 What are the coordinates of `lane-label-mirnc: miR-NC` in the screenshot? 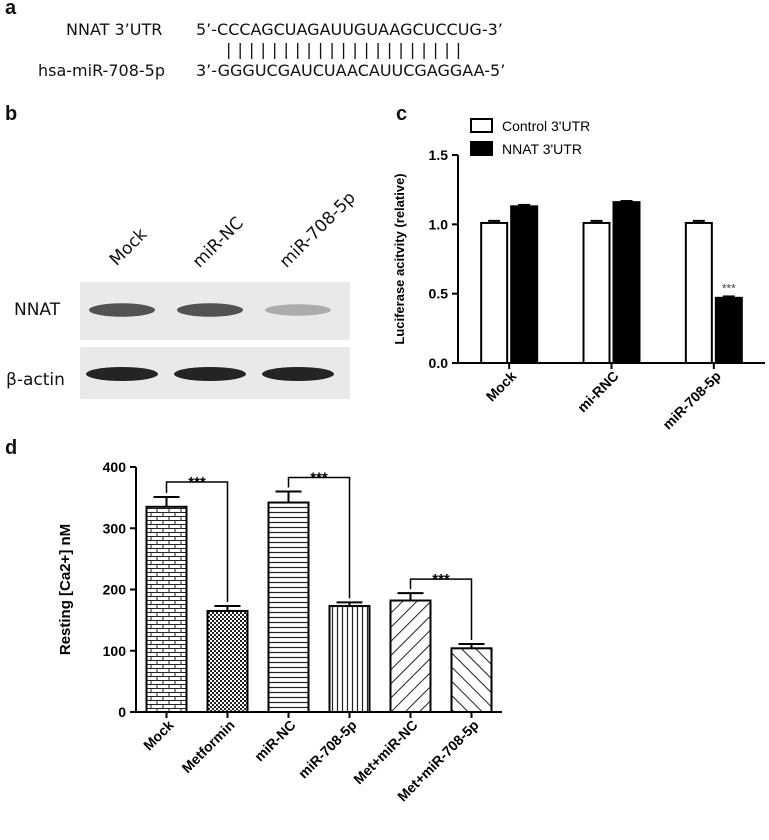 It's located at (218, 242).